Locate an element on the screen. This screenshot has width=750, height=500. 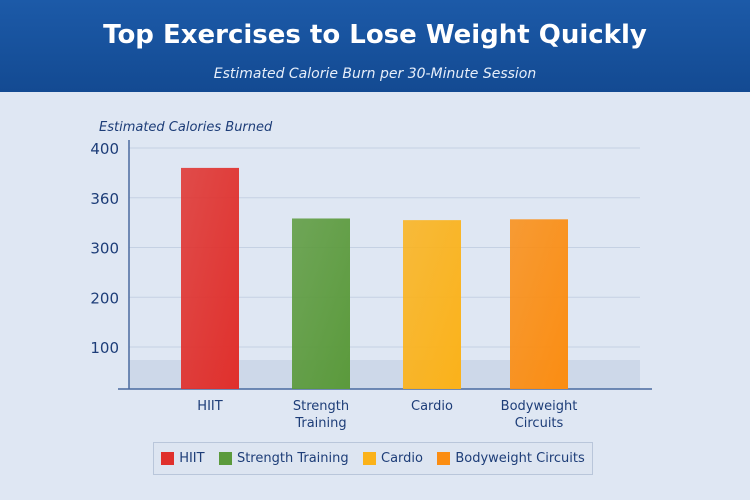
y-tick-label: 300 is located at coordinates (104, 249).